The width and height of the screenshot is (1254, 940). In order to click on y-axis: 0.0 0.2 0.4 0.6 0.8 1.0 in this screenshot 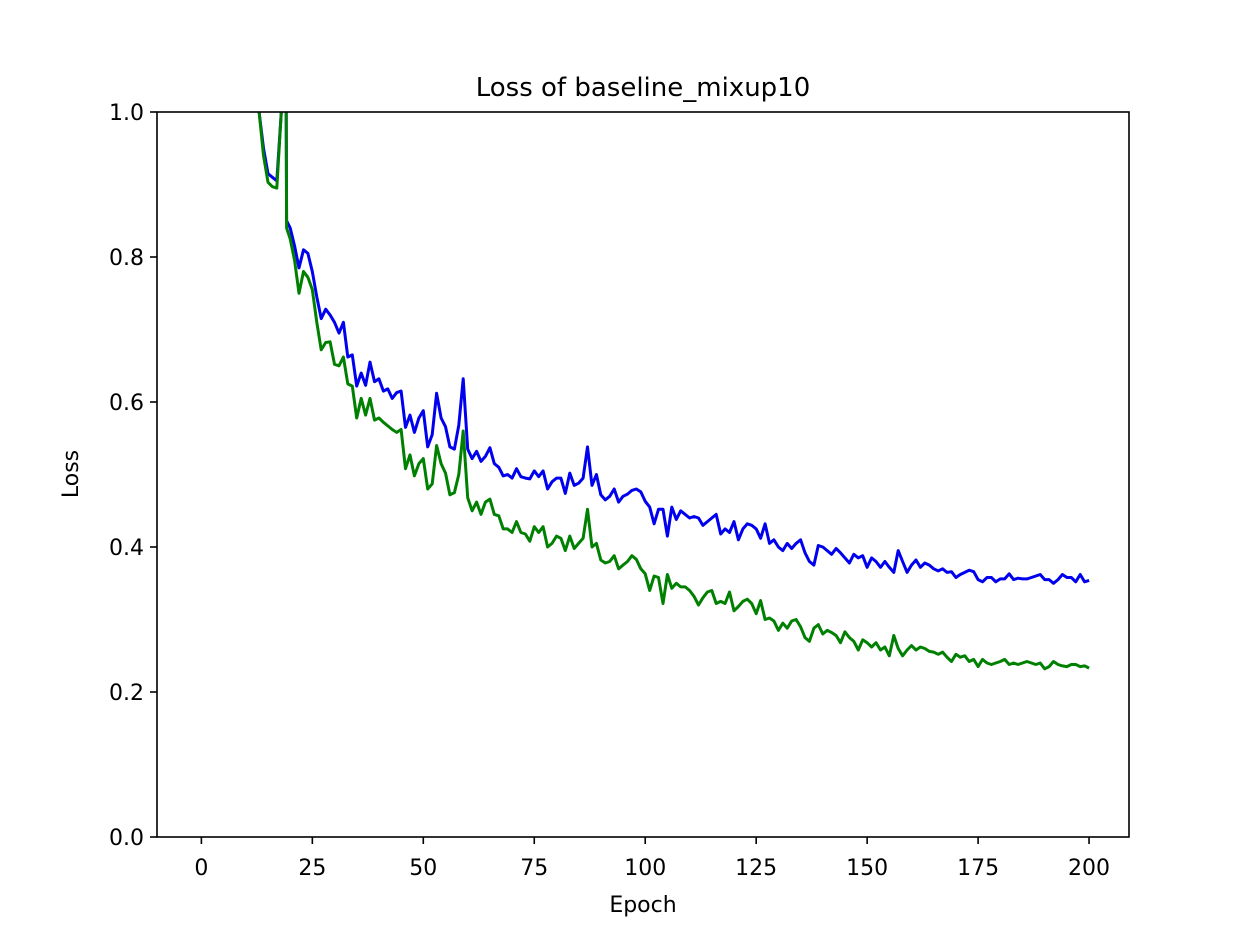, I will do `click(133, 476)`.